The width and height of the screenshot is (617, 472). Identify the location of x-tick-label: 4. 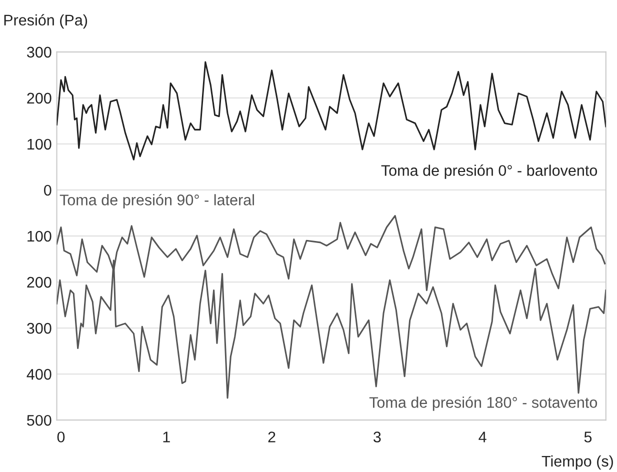
(482, 437).